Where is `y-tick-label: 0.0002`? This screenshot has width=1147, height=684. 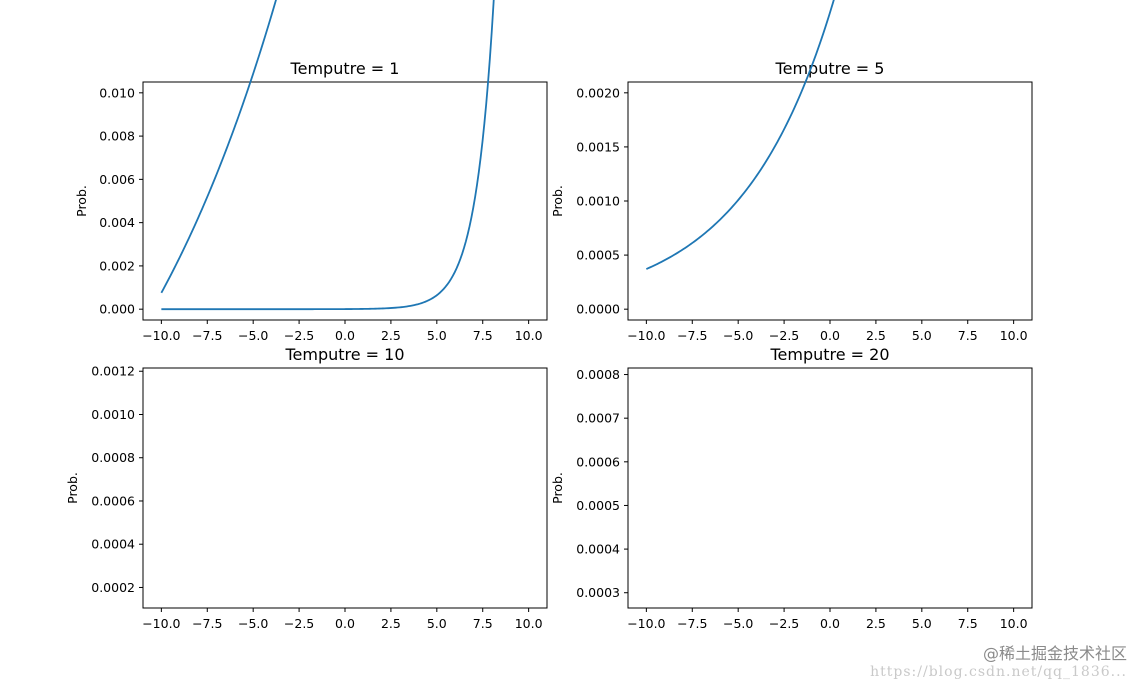 y-tick-label: 0.0002 is located at coordinates (113, 587).